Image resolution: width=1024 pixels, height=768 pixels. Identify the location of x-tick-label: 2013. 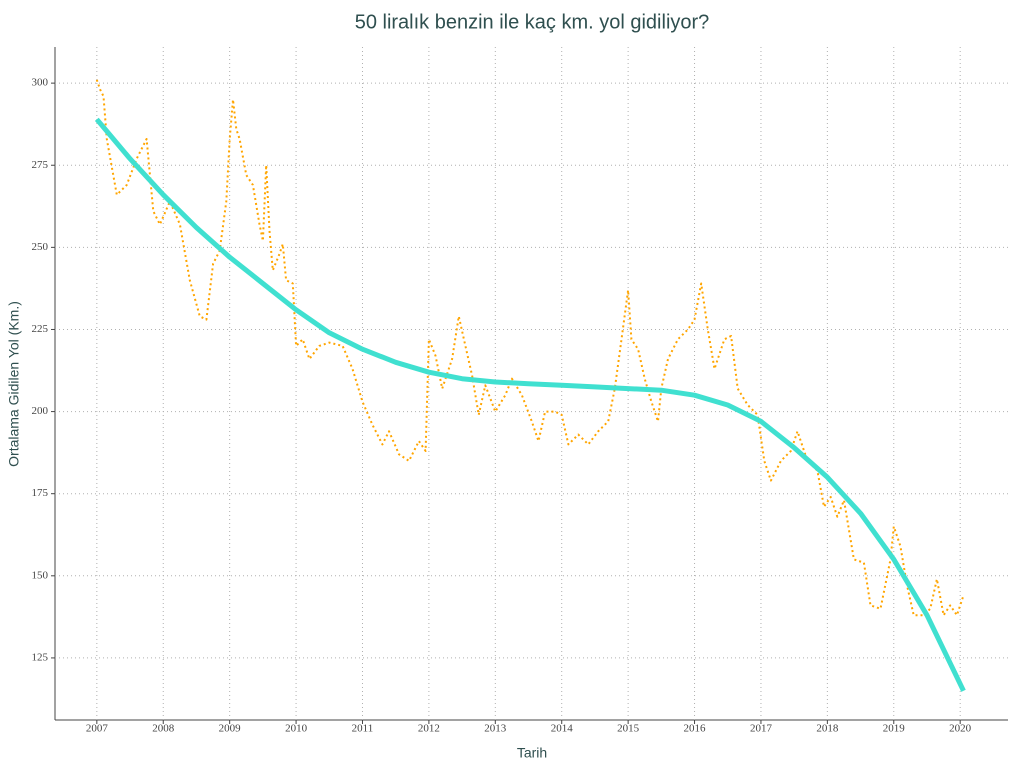
(495, 729).